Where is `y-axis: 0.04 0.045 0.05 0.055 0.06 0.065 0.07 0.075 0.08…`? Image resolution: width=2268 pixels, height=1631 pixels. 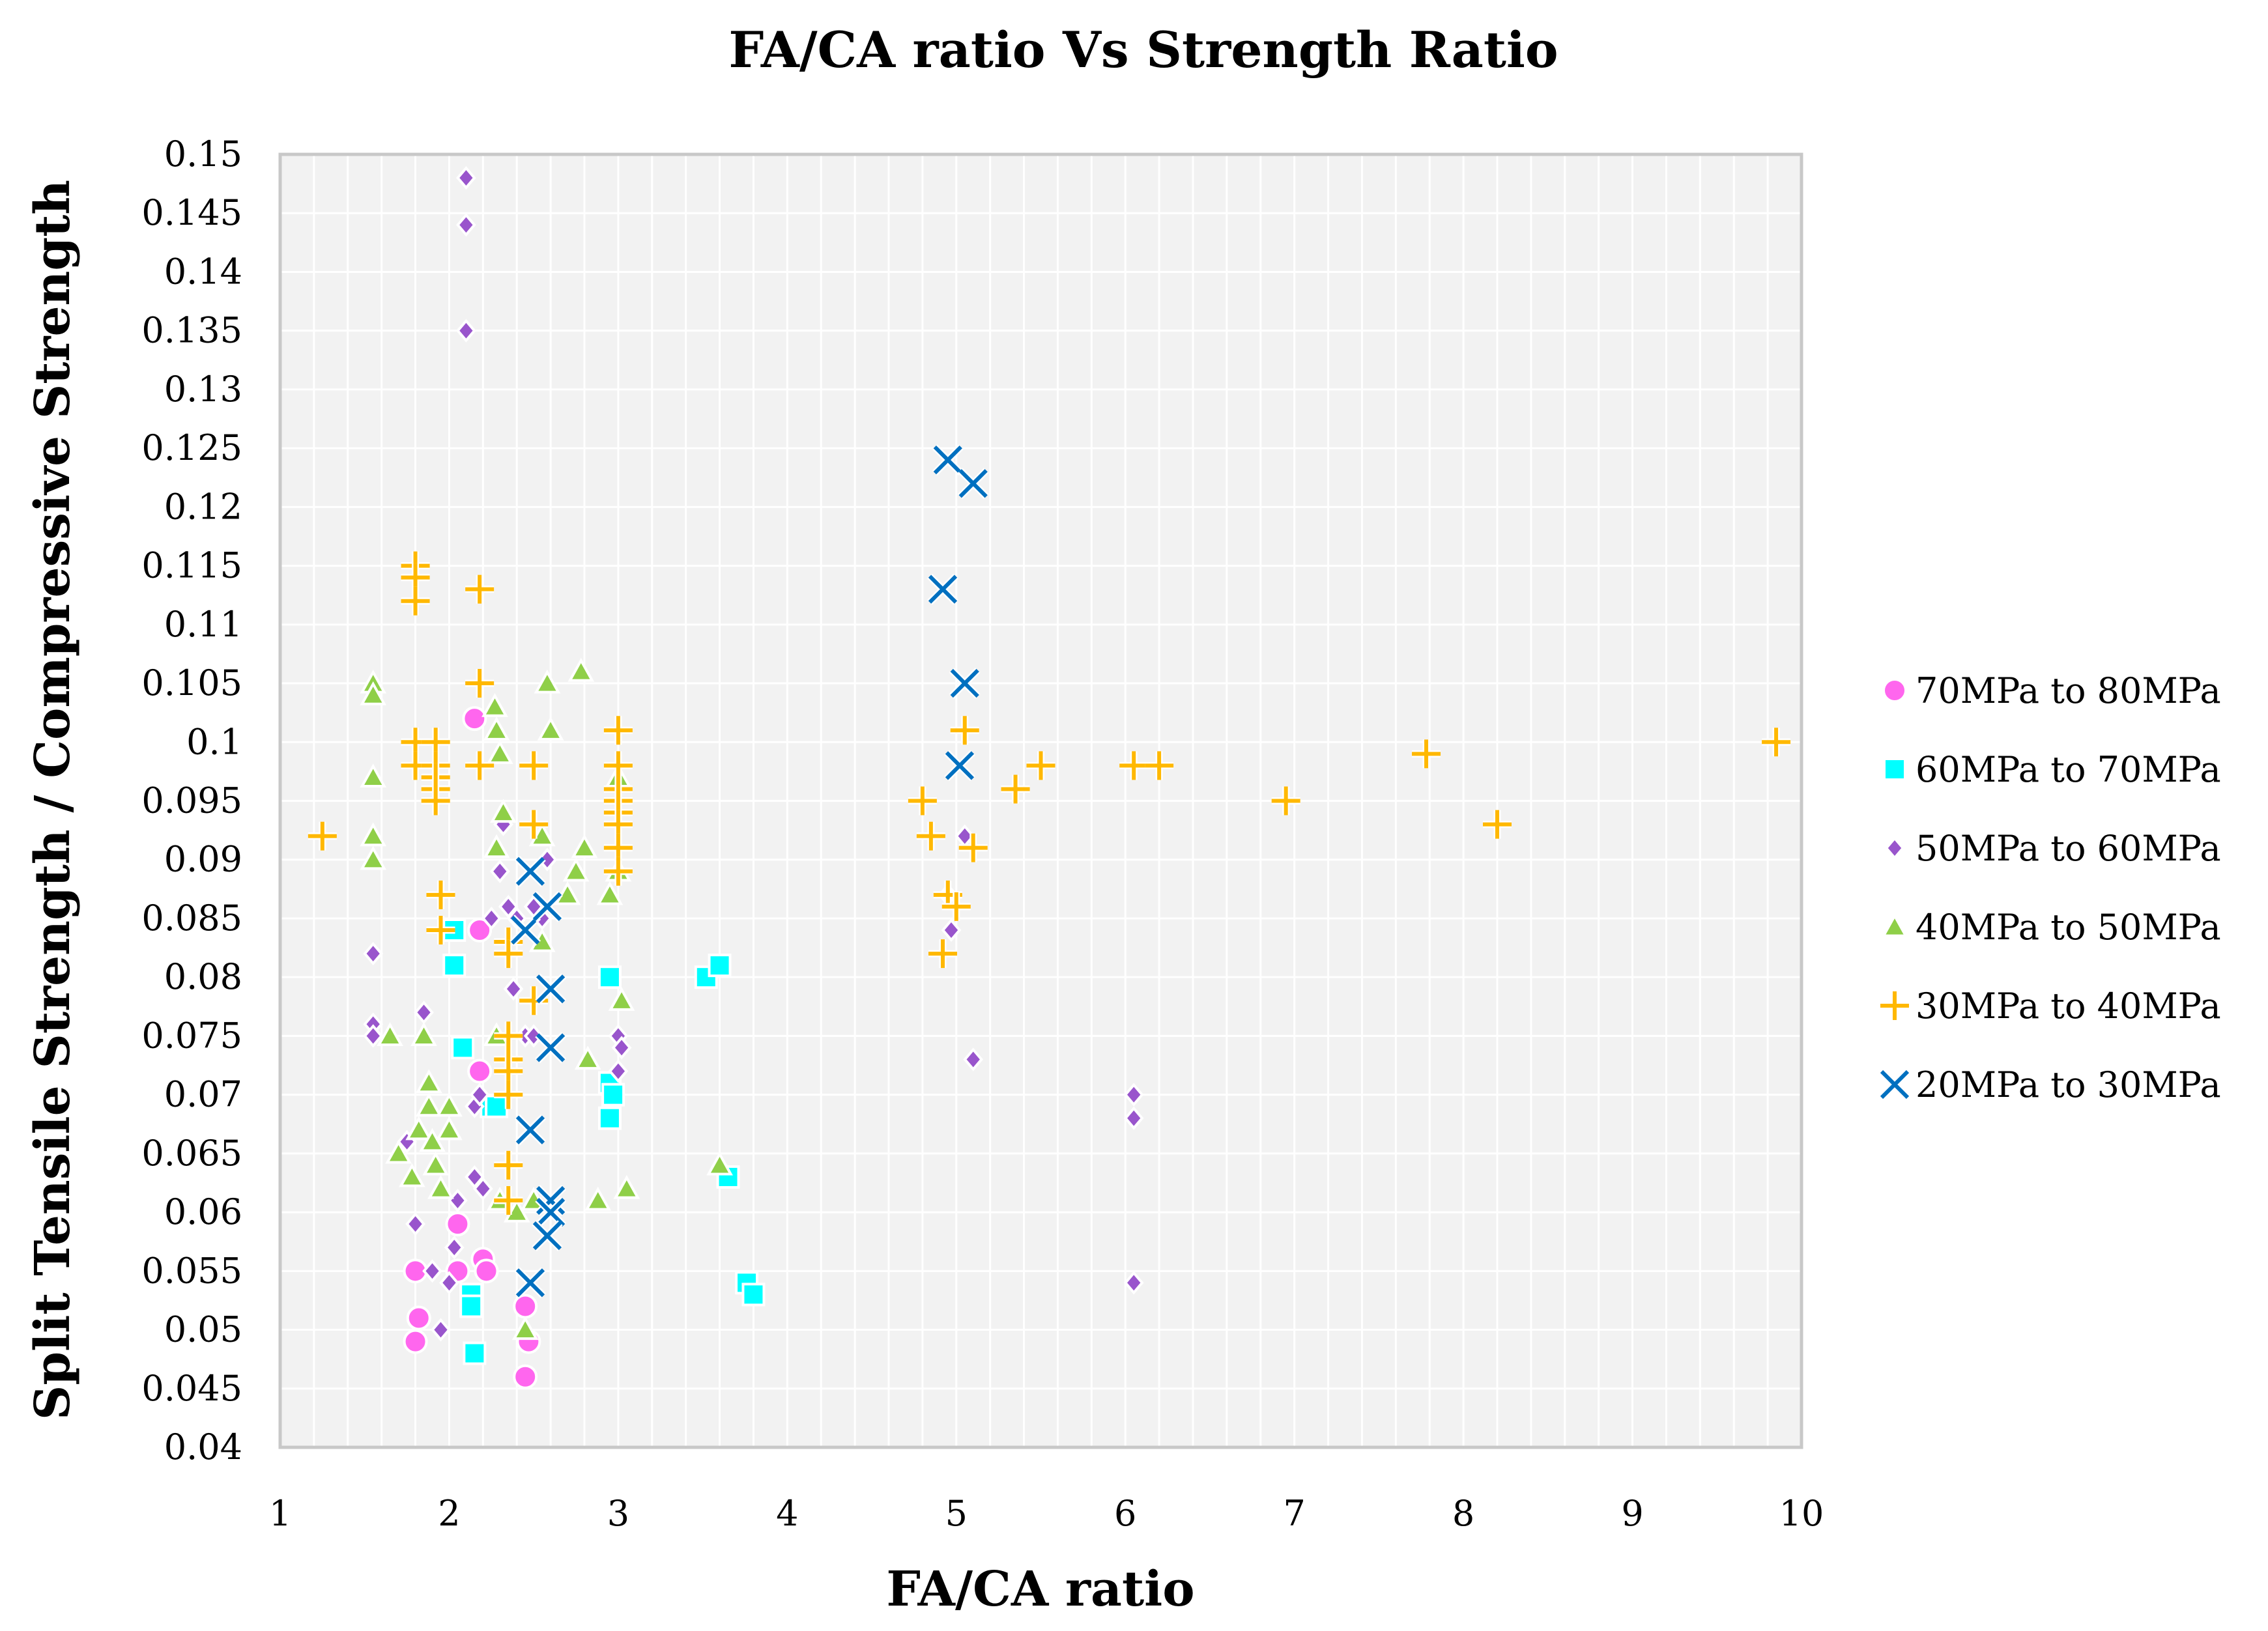
y-axis: 0.04 0.045 0.05 0.055 0.06 0.065 0.07 0.075 0.08… is located at coordinates (191, 801).